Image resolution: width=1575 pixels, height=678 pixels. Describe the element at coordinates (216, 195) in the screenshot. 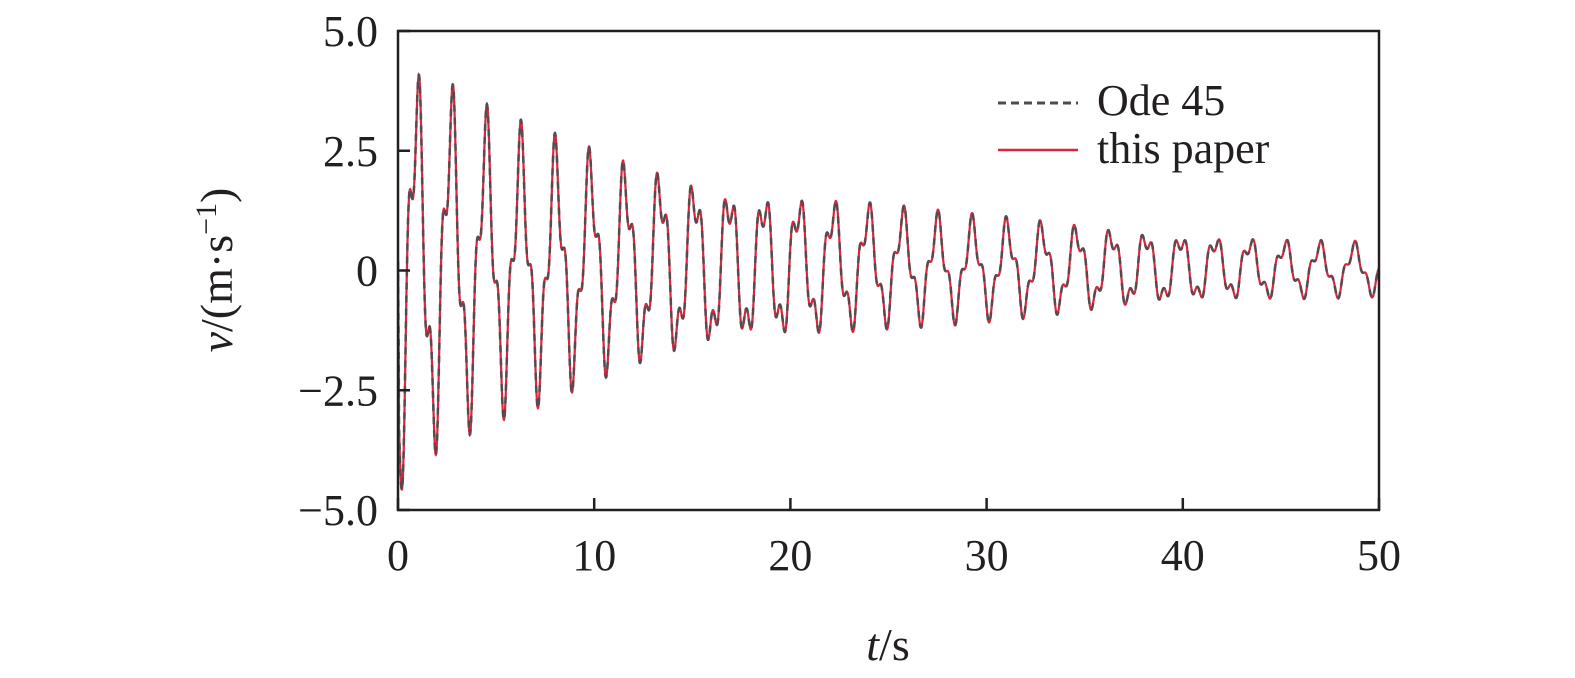

I see `y-axis-unit-suffix: )` at that location.